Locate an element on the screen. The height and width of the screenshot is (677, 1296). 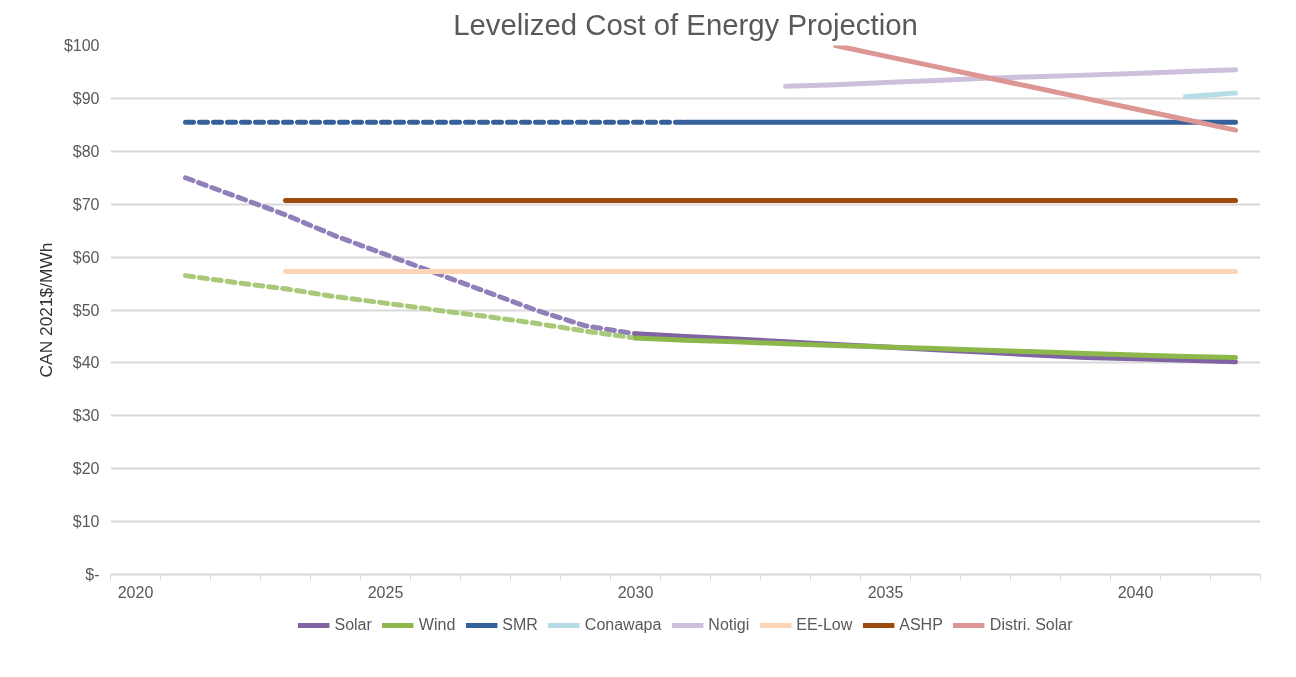
legend-label: Notigi is located at coordinates (729, 625).